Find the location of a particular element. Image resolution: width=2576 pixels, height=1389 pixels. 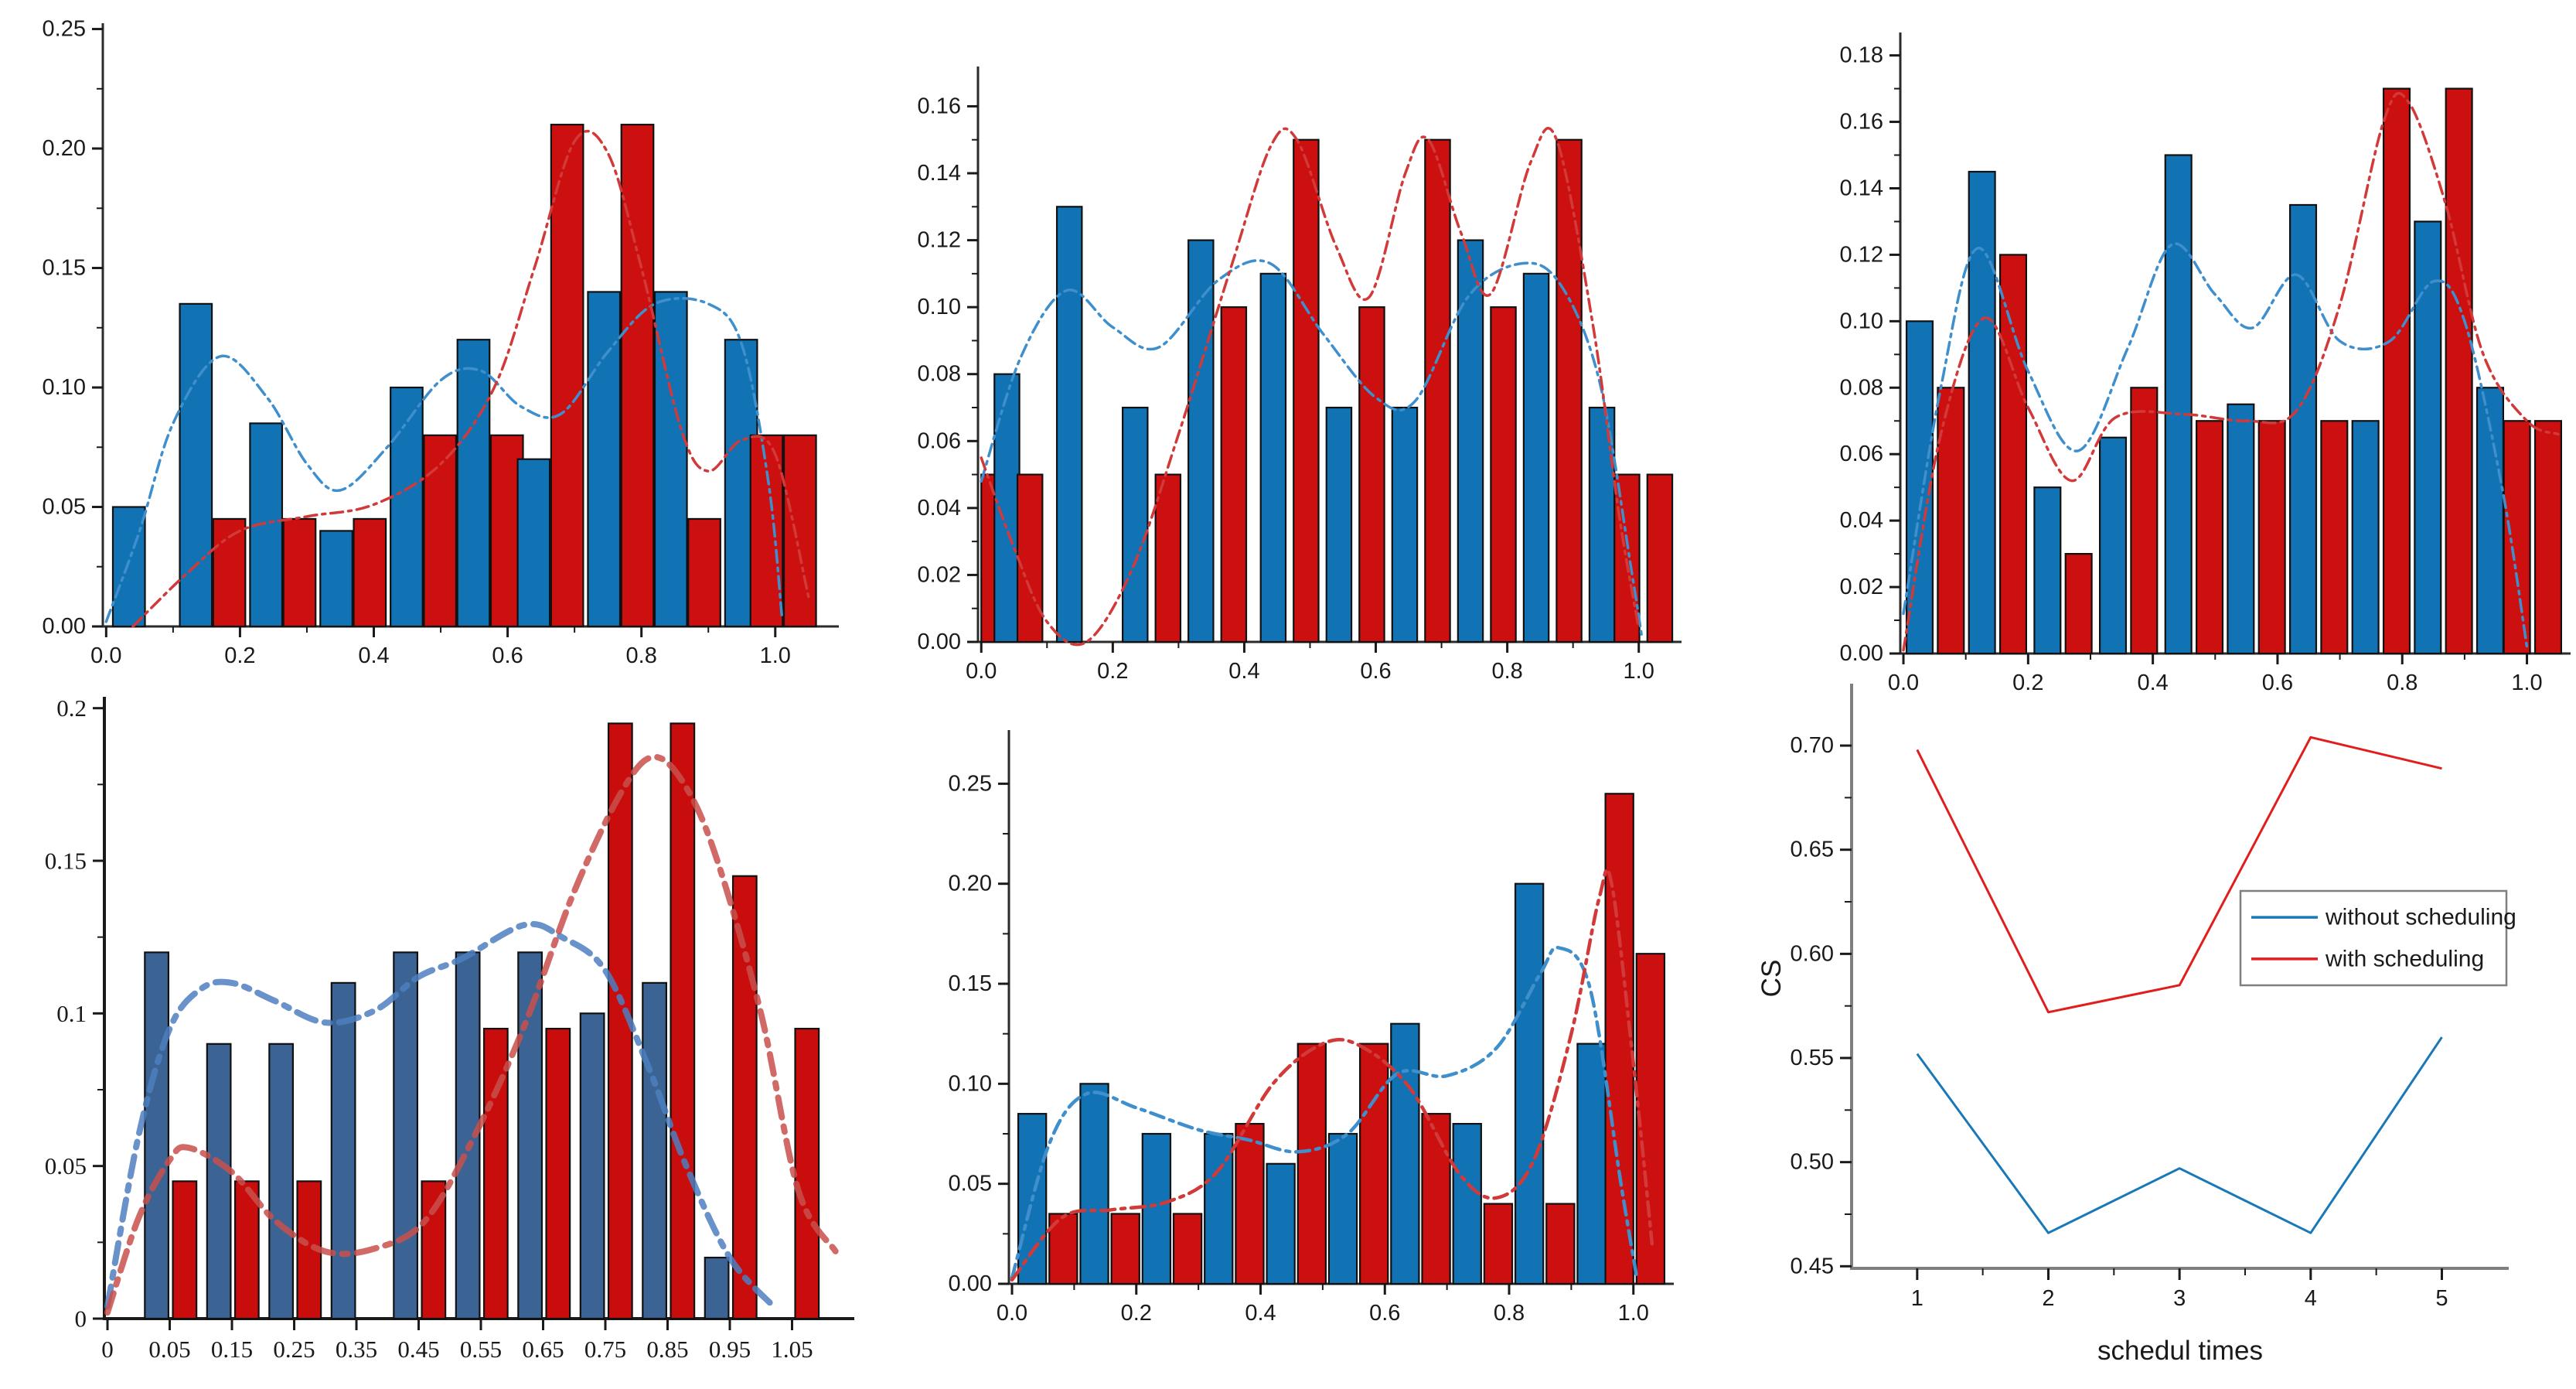

y-axis-ticks: 0.00 0.02 0.04 0.06 0.08 0.10 0.12 0.14 0.16 is located at coordinates (948, 374).